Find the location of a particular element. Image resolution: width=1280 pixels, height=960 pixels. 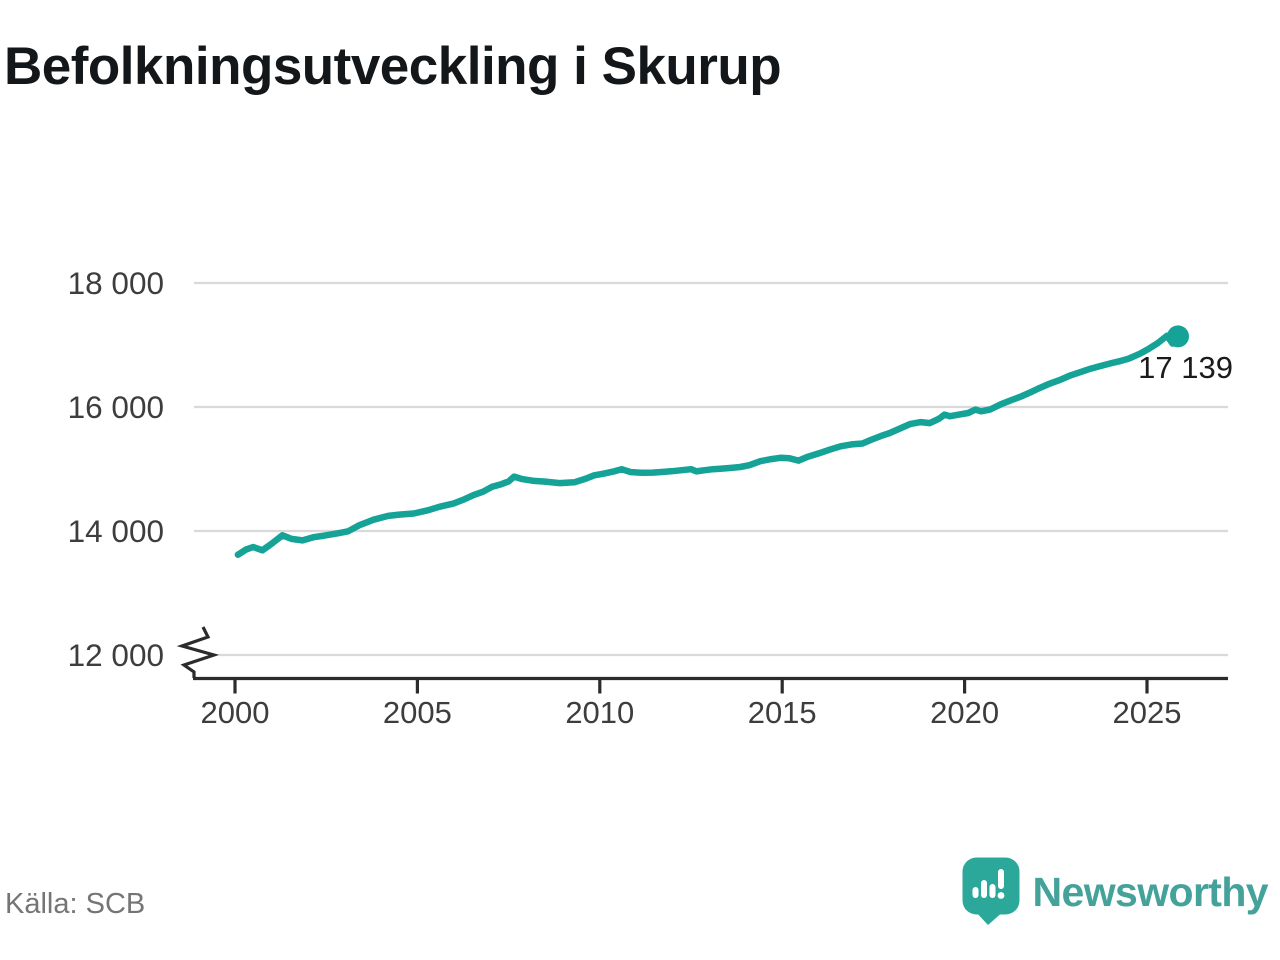

newsworthy-logo: Newsworthy is located at coordinates (1115, 892).